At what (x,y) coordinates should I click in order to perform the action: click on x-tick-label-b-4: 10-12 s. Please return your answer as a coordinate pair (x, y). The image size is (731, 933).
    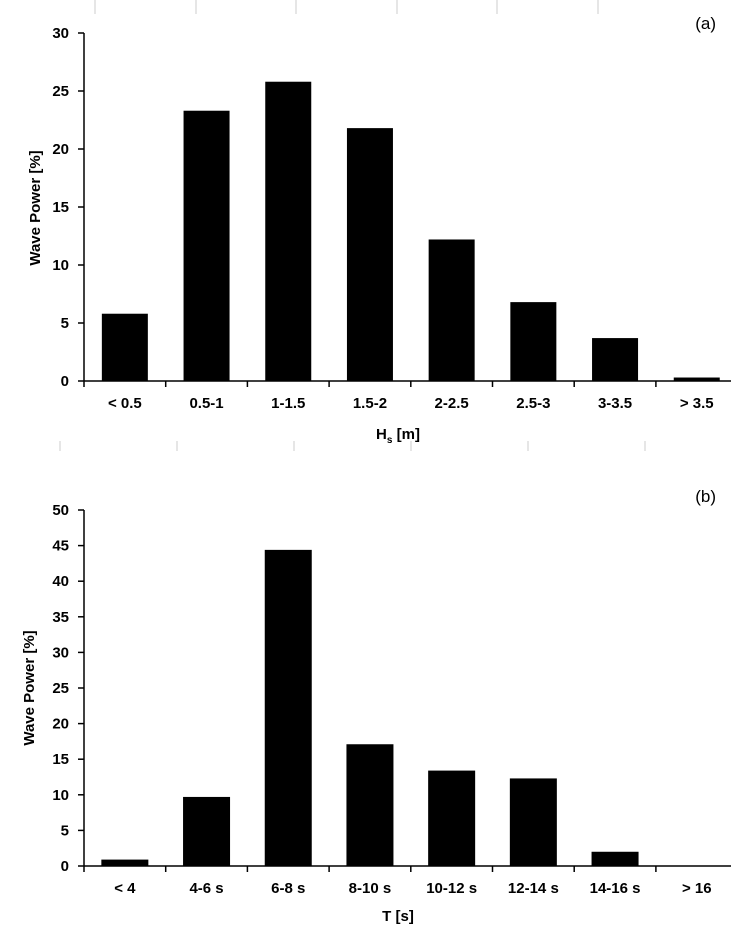
    Looking at the image, I should click on (451, 888).